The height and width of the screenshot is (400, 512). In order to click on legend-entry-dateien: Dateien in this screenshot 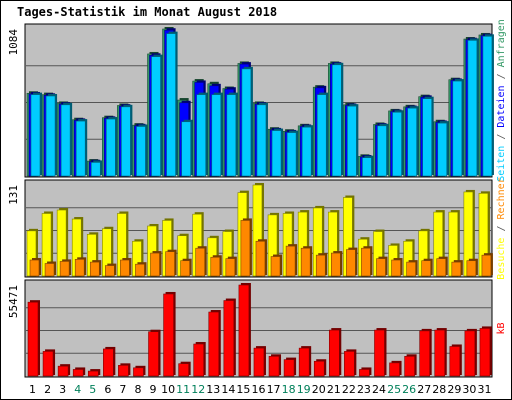, I will do `click(501, 106)`.